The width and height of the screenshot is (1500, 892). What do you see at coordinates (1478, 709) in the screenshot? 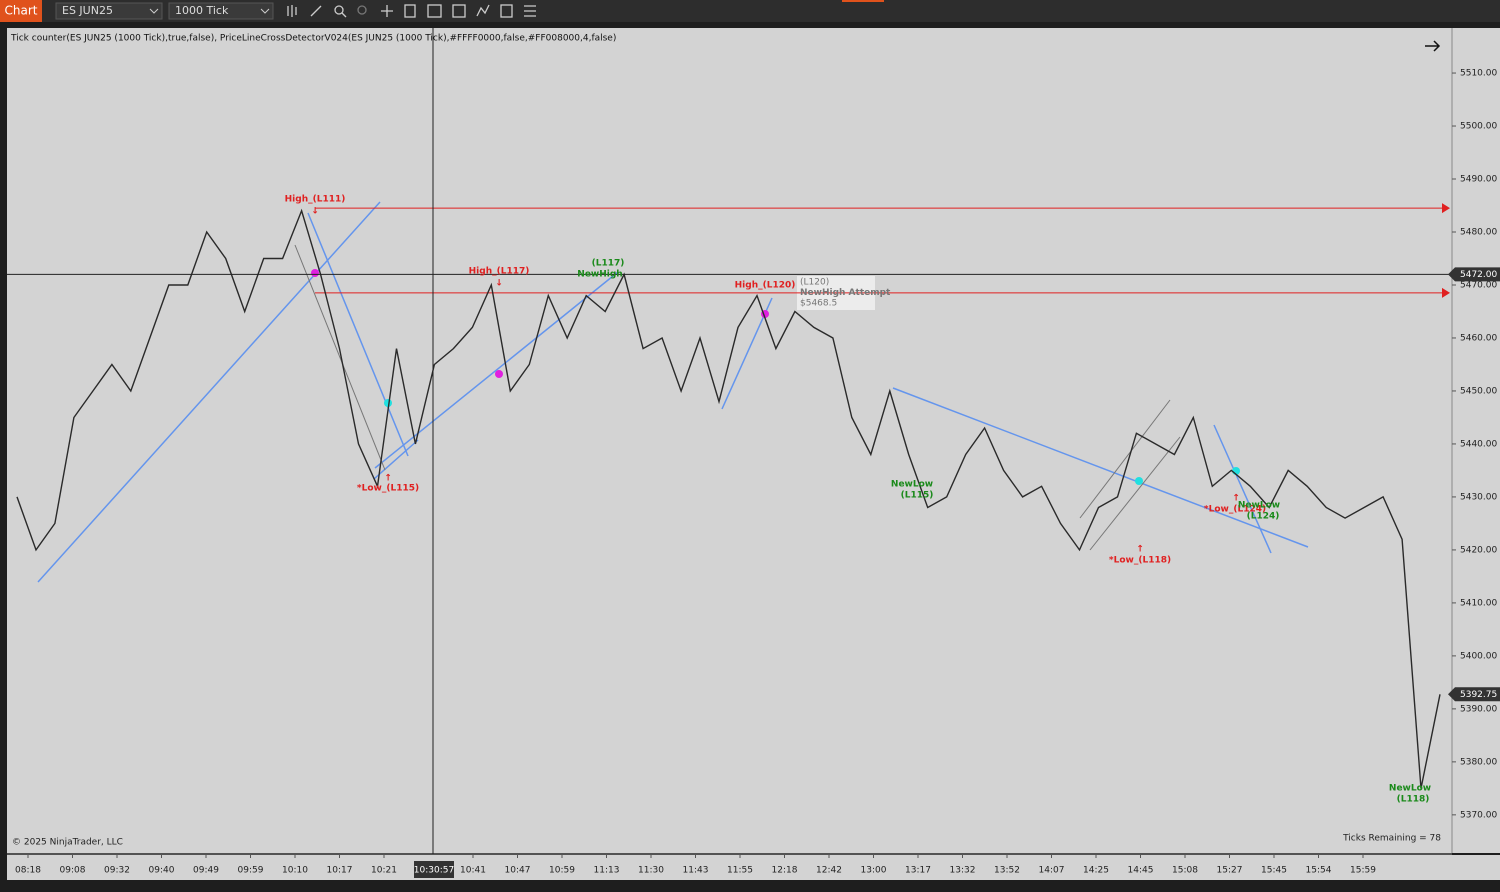
I see `y-tick-label: 5390.00` at bounding box center [1478, 709].